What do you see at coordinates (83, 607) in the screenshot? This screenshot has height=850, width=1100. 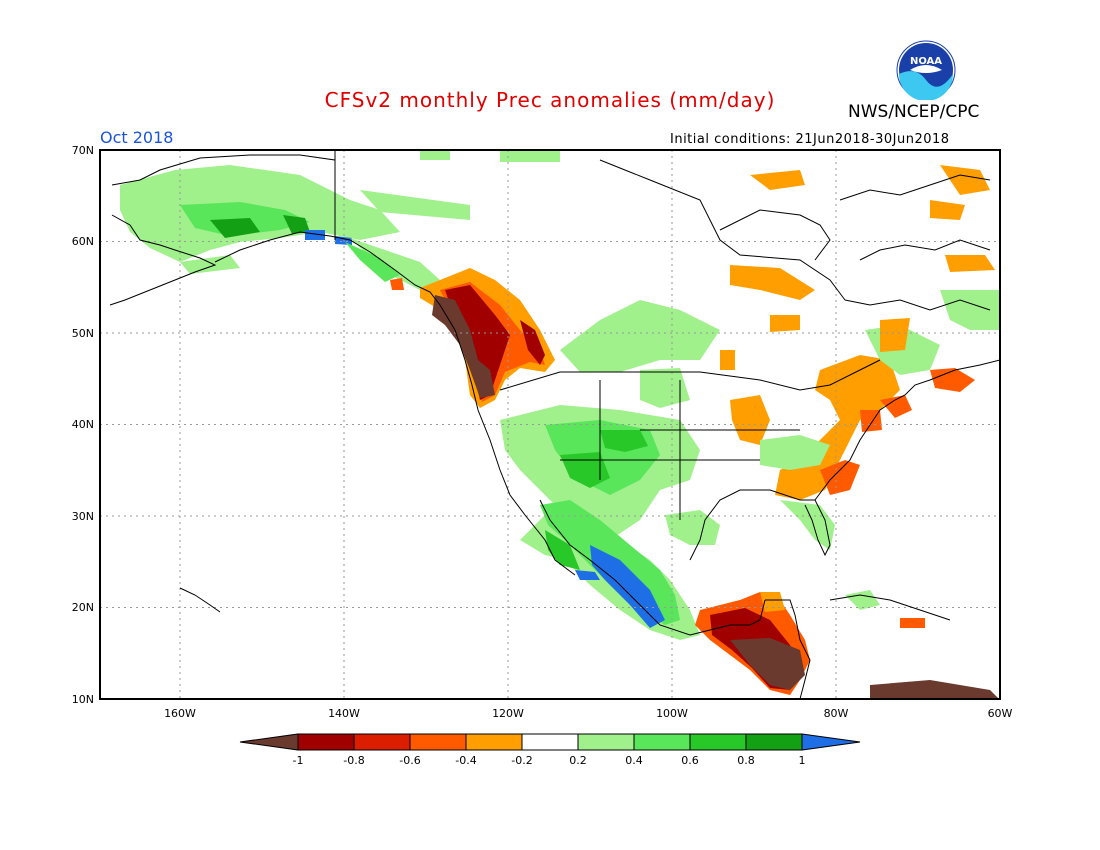 I see `lat-label-20n: 20N` at bounding box center [83, 607].